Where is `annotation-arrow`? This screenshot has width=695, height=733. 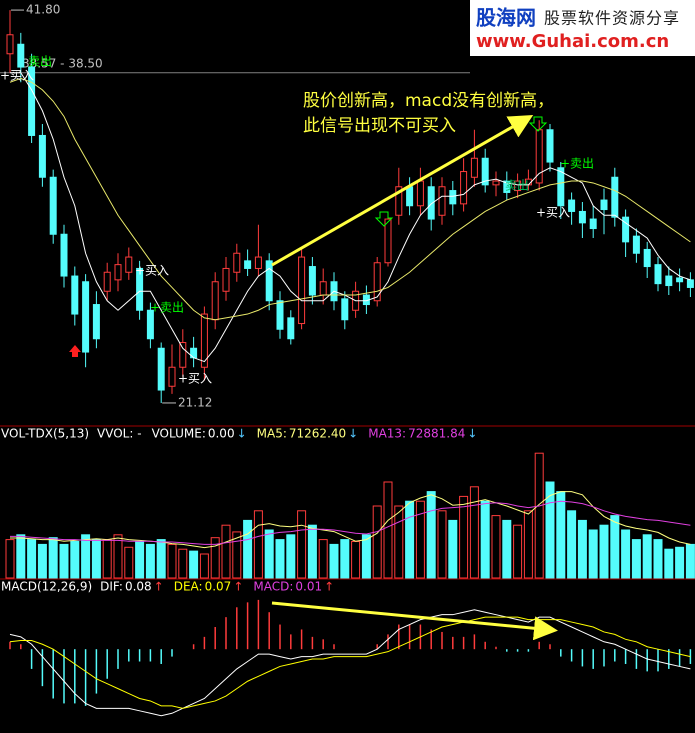
annotation-arrow is located at coordinates (414, 621).